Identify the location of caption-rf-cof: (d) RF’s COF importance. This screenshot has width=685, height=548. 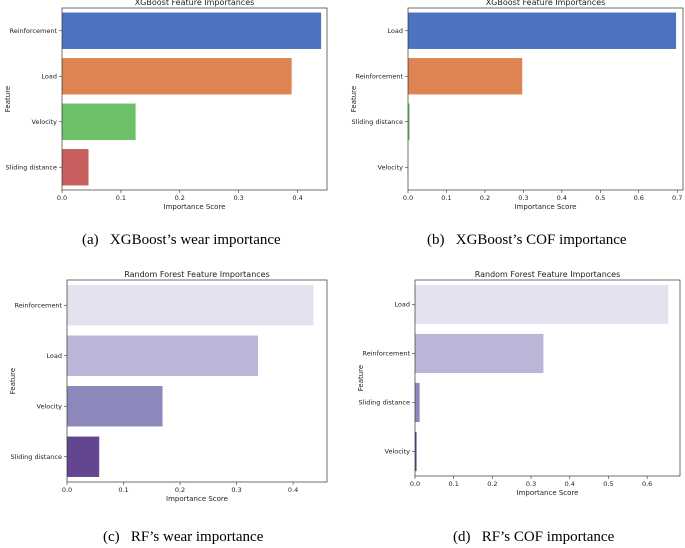
(534, 537).